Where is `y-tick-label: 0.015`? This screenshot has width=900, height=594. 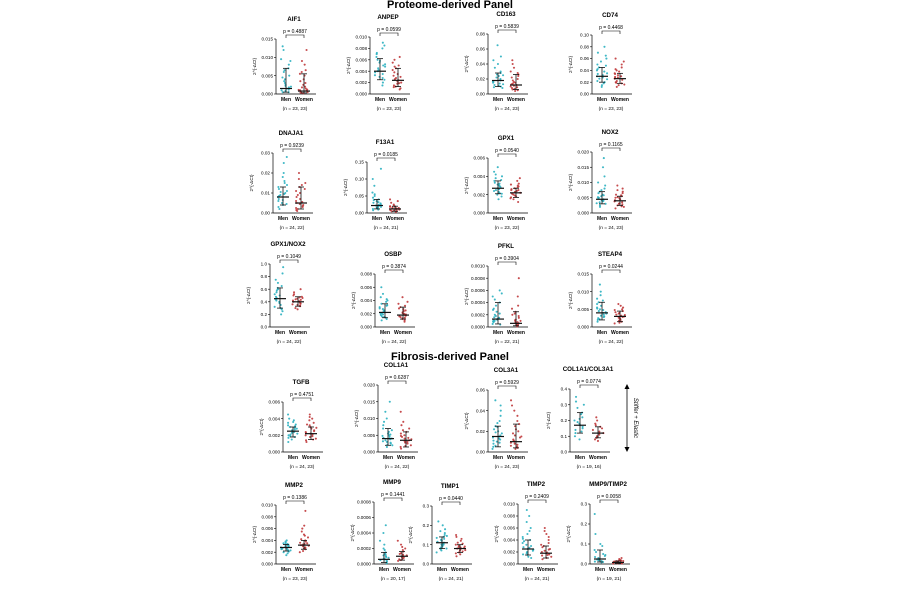
y-tick-label: 0.015 is located at coordinates (584, 274).